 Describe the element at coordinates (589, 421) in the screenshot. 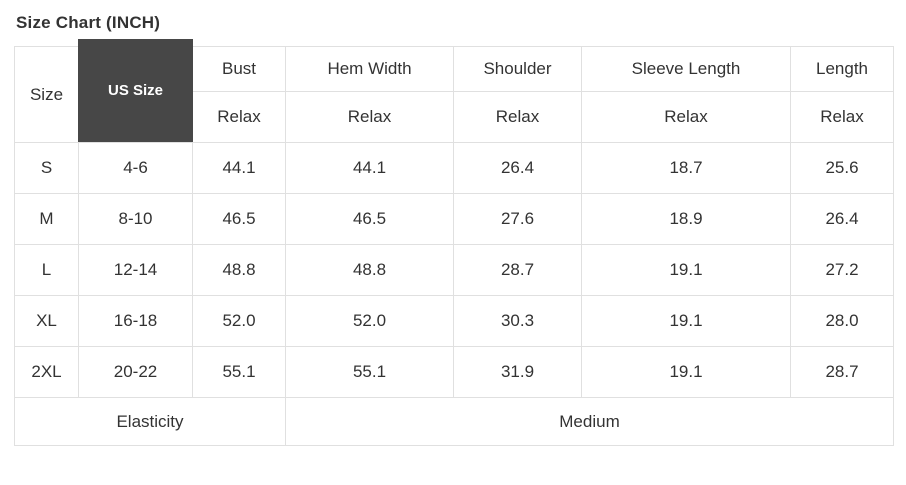

I see `elasticity-value: Medium` at that location.